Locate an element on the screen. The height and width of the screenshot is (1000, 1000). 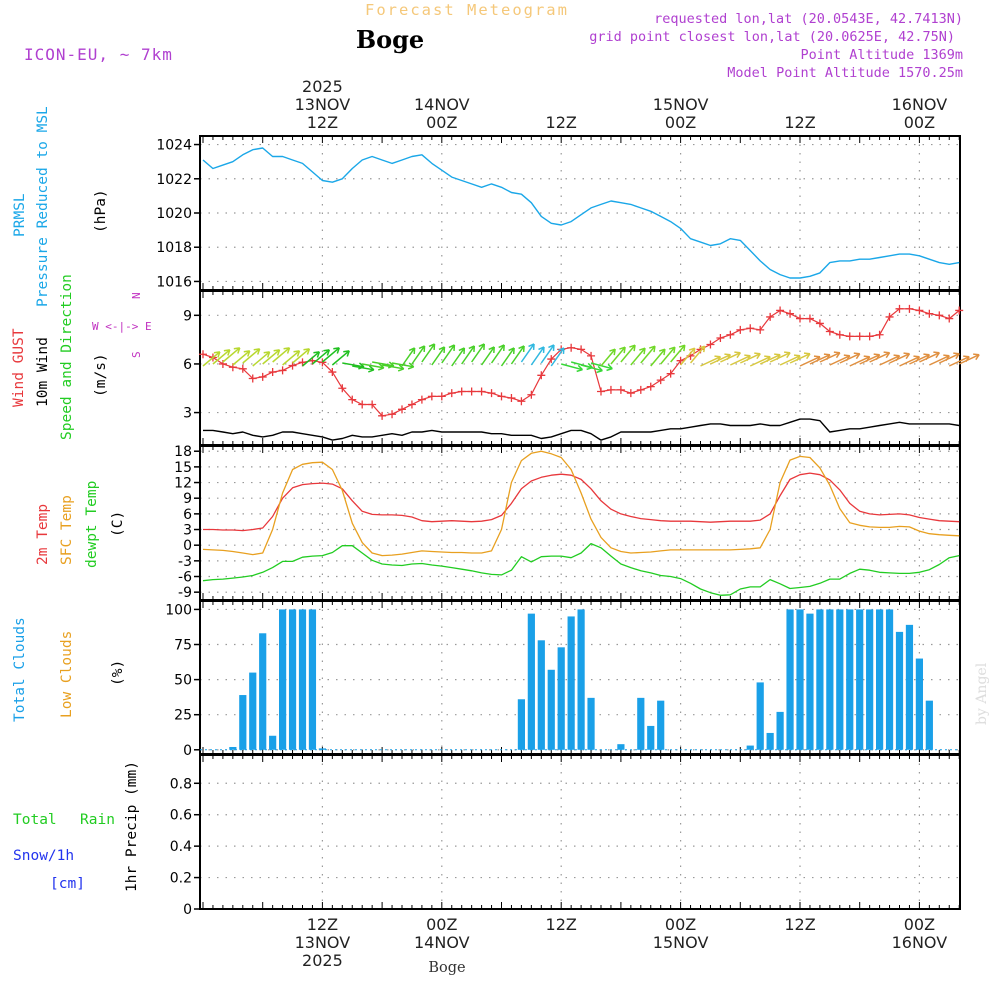
top-axis-hour-0: 12Z is located at coordinates (322, 122).